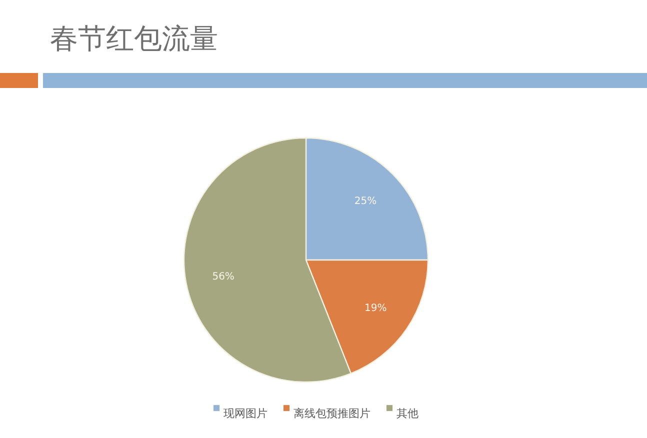  I want to click on legend-label: 现网图片, so click(246, 413).